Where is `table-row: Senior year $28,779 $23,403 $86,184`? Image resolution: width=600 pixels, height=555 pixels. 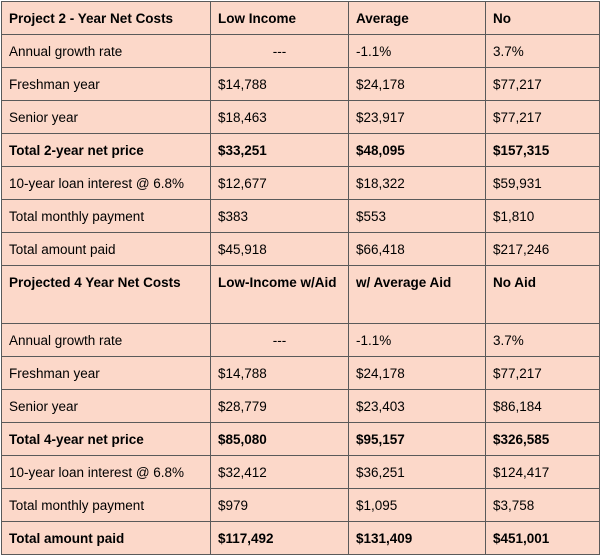
table-row: Senior year $28,779 $23,403 $86,184 is located at coordinates (300, 406).